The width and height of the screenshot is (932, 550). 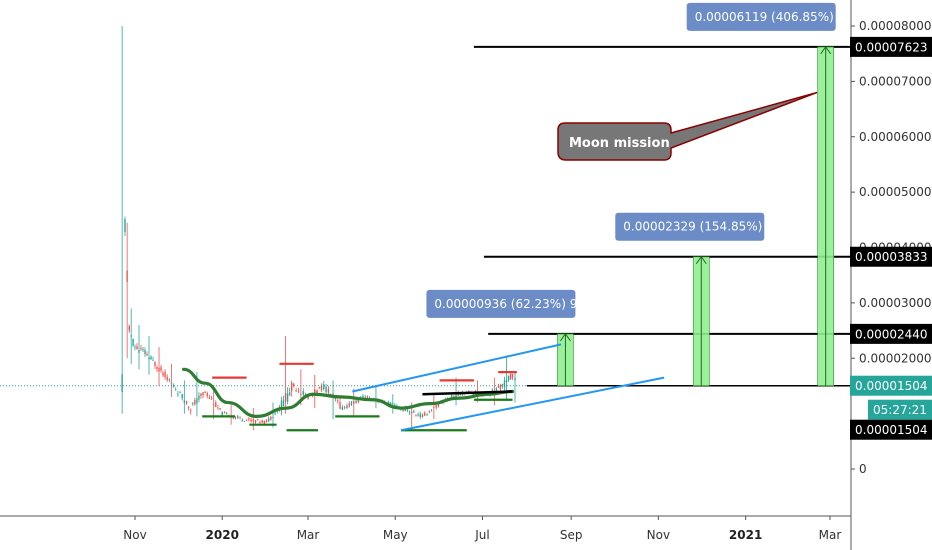 I want to click on callout-text: Moon mission, so click(x=619, y=143).